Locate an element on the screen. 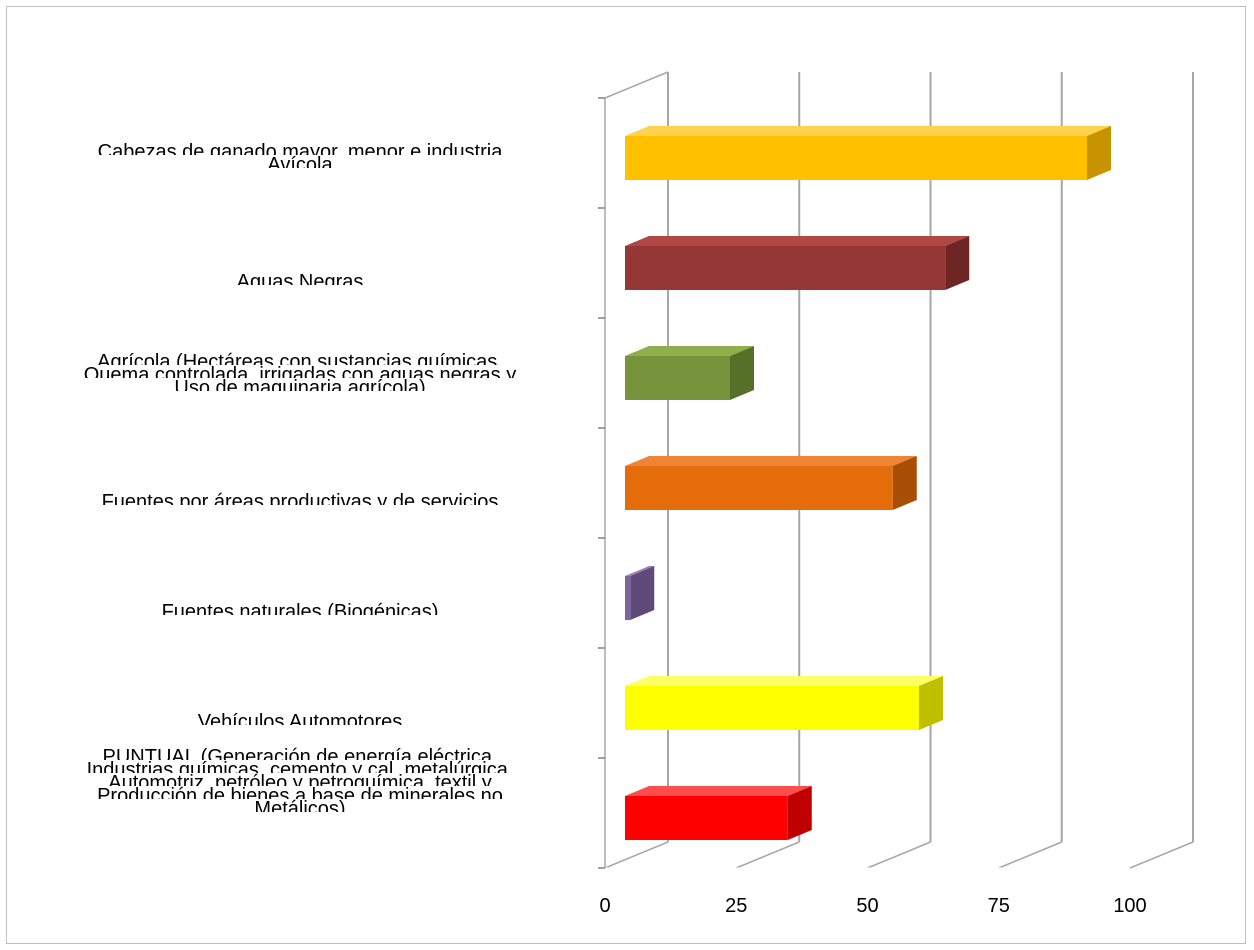  category-label-4: Fuentes naturales (Biogénicas) is located at coordinates (300, 608).